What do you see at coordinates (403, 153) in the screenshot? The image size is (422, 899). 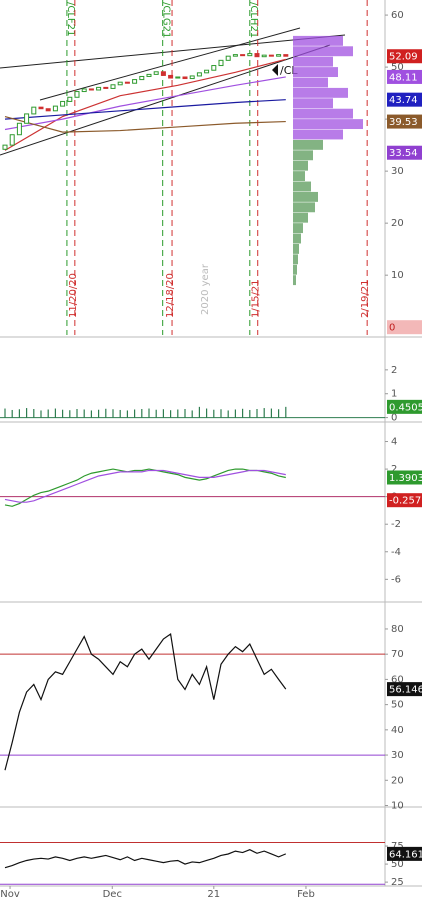 I see `price-label: 33.54` at bounding box center [403, 153].